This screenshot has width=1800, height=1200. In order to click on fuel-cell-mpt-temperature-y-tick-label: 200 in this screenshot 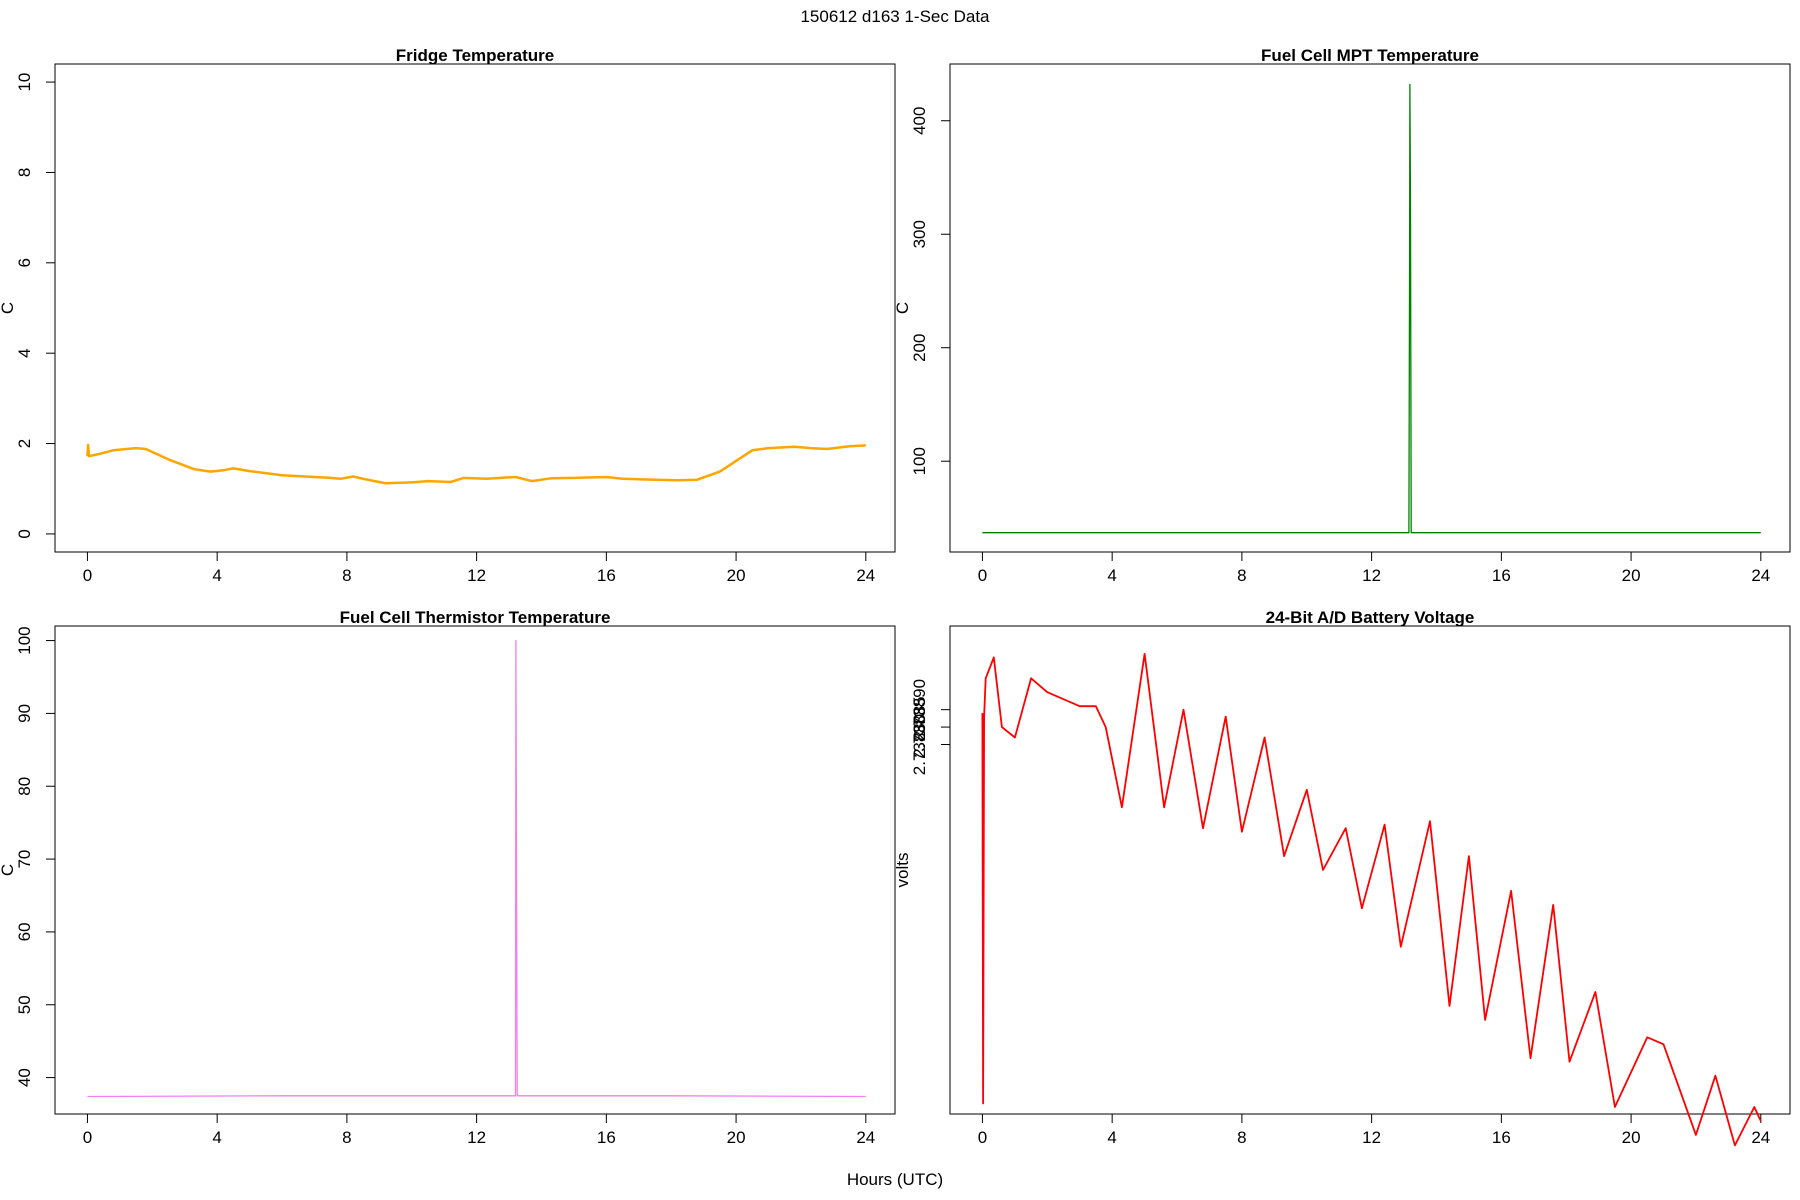, I will do `click(919, 348)`.